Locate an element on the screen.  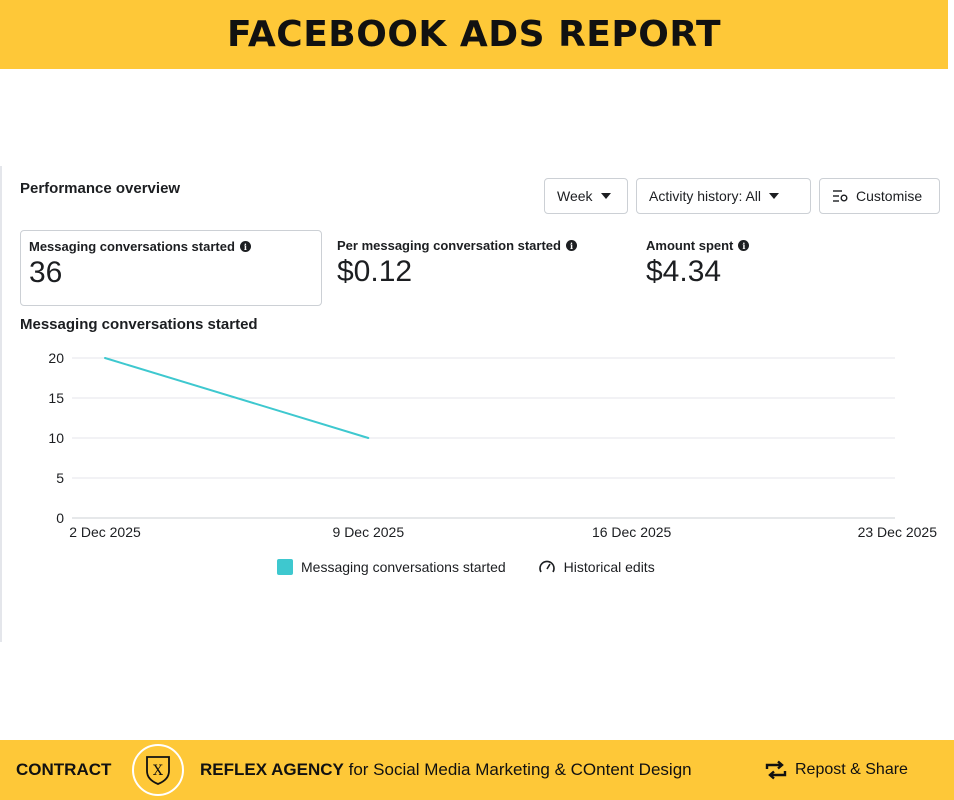
legend-label: Messaging conversations started is located at coordinates (403, 567).